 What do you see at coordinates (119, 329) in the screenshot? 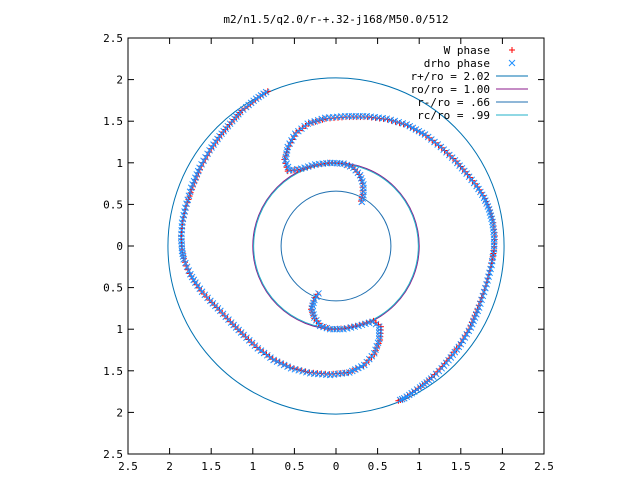
I see `y-tick-label: 1` at bounding box center [119, 329].